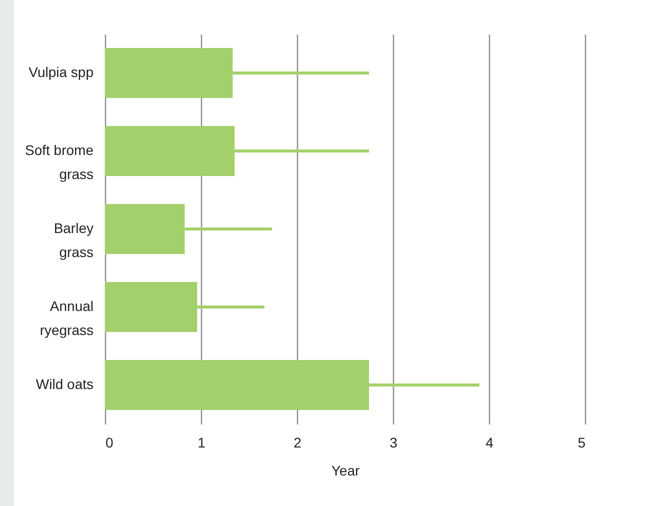 The image size is (645, 506). I want to click on x-tick-label: 2, so click(298, 442).